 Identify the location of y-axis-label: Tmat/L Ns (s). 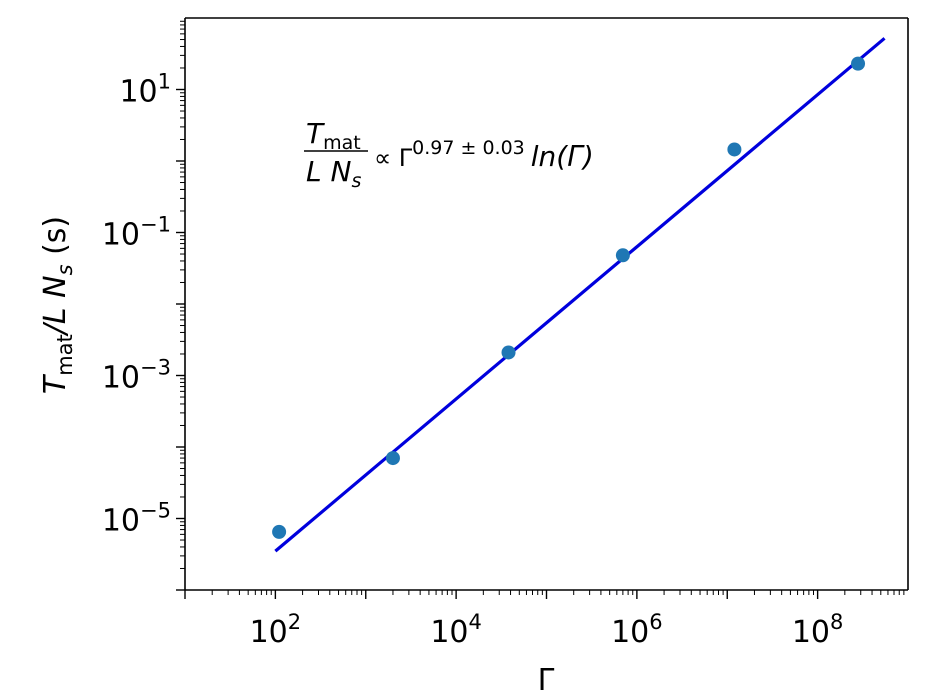
(57, 305).